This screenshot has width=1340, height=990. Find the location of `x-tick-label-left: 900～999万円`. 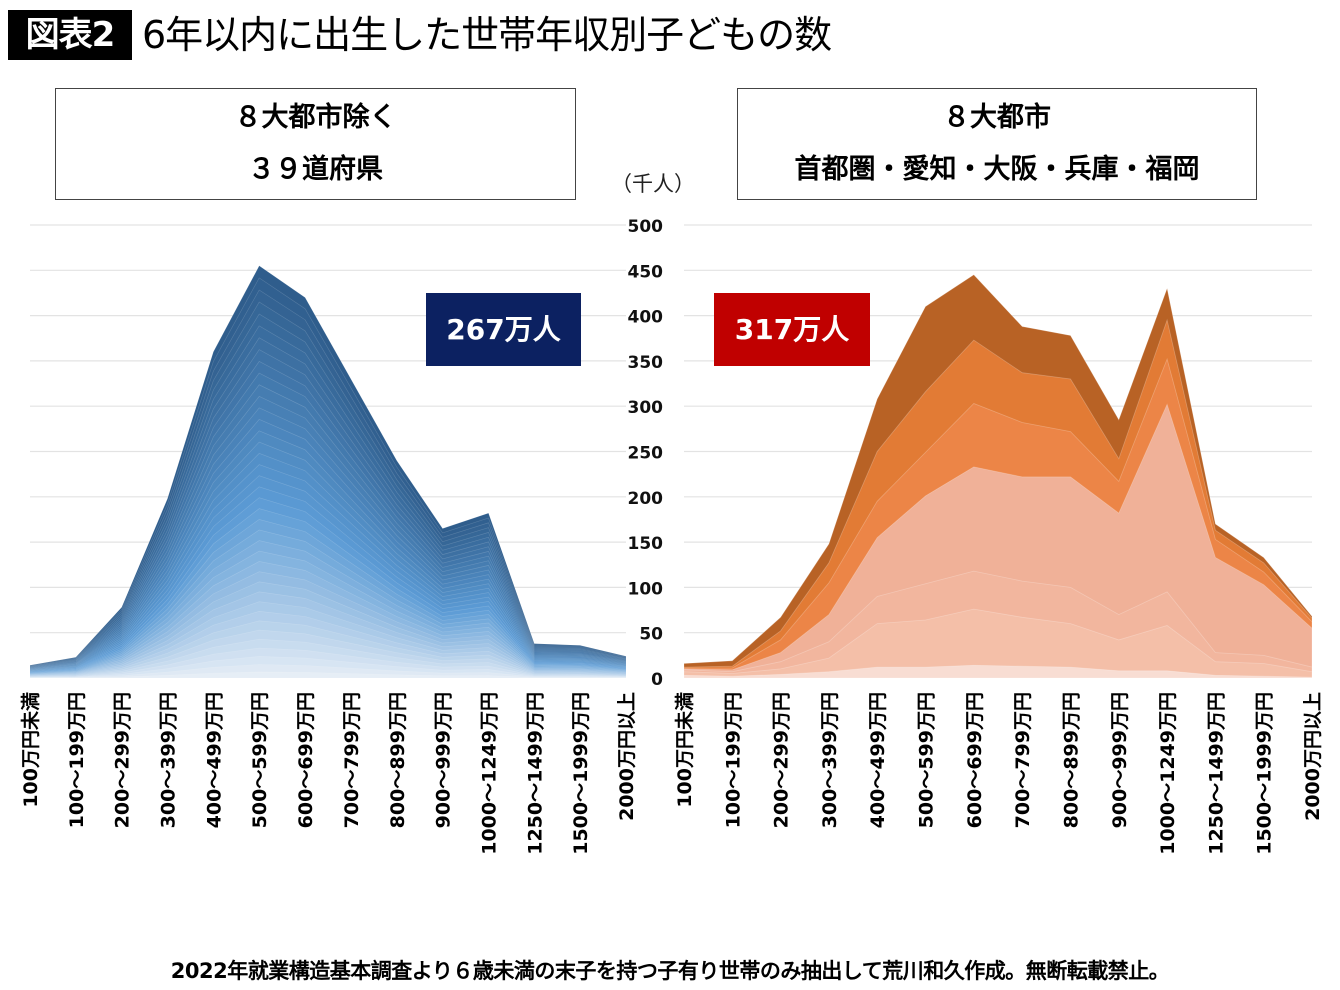

x-tick-label-left: 900～999万円 is located at coordinates (444, 760).